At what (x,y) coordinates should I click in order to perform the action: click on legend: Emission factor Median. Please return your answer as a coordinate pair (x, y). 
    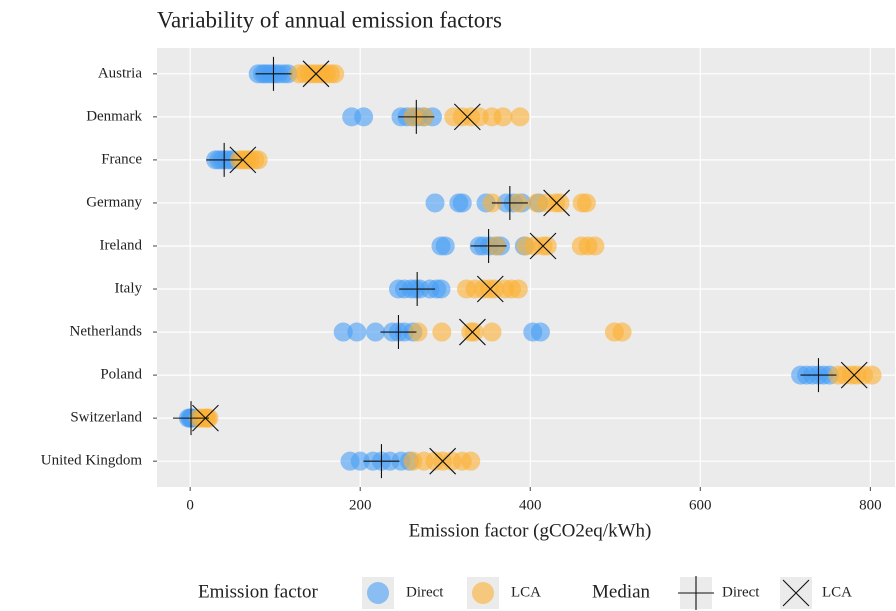
    Looking at the image, I should click on (424, 591).